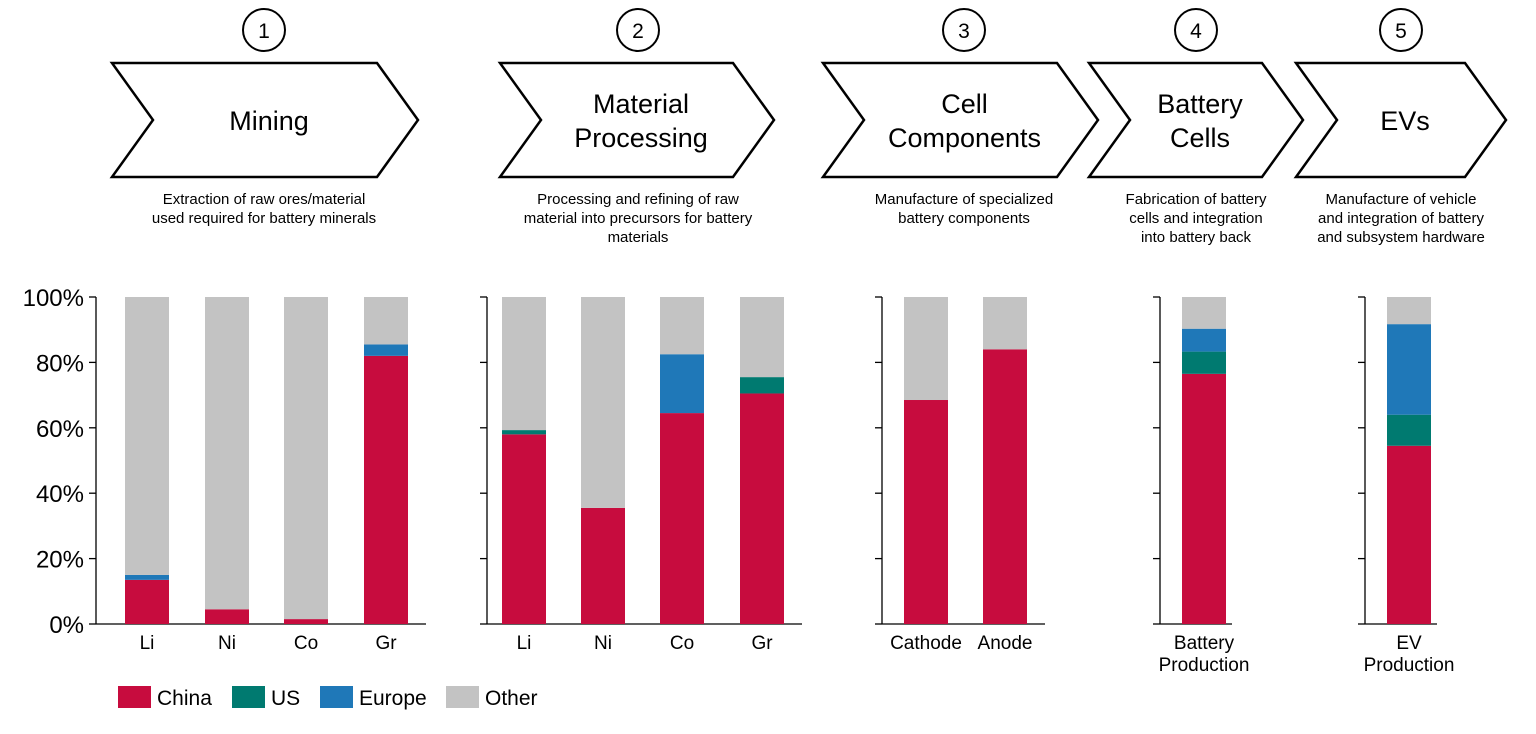 The height and width of the screenshot is (734, 1536). What do you see at coordinates (964, 218) in the screenshot?
I see `stage-description-line: battery components` at bounding box center [964, 218].